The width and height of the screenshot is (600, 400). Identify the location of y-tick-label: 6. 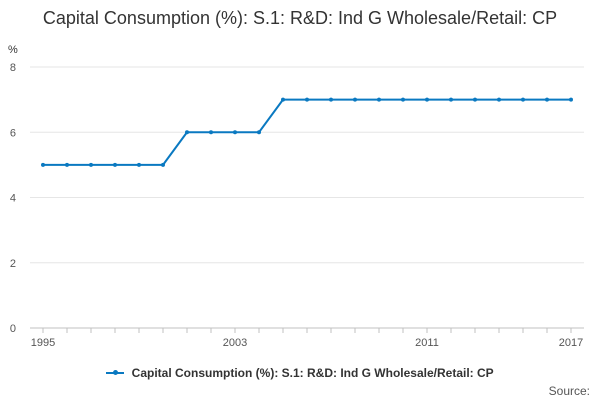
(13, 133).